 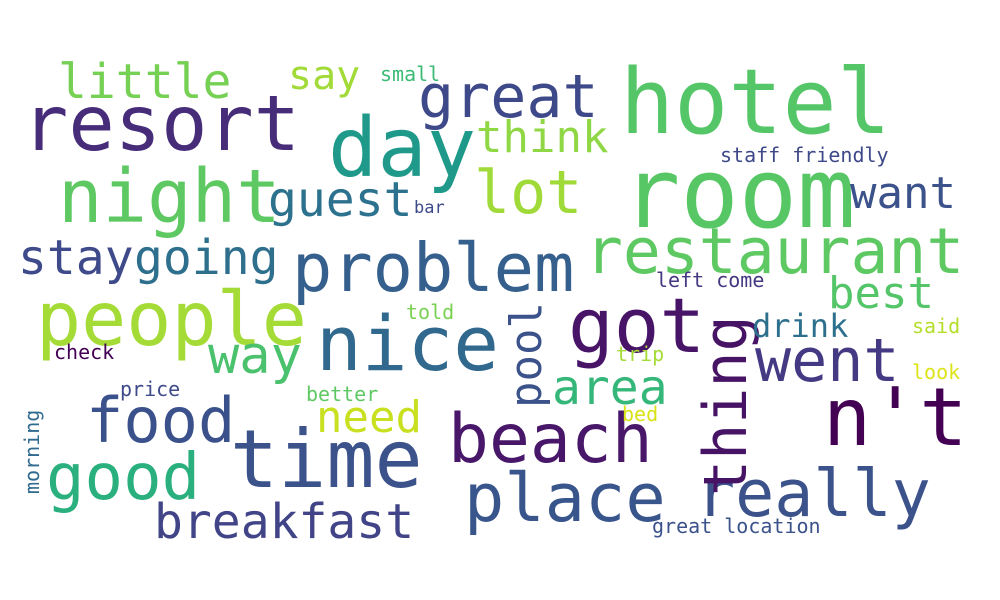 I want to click on word-day: day, so click(x=402, y=148).